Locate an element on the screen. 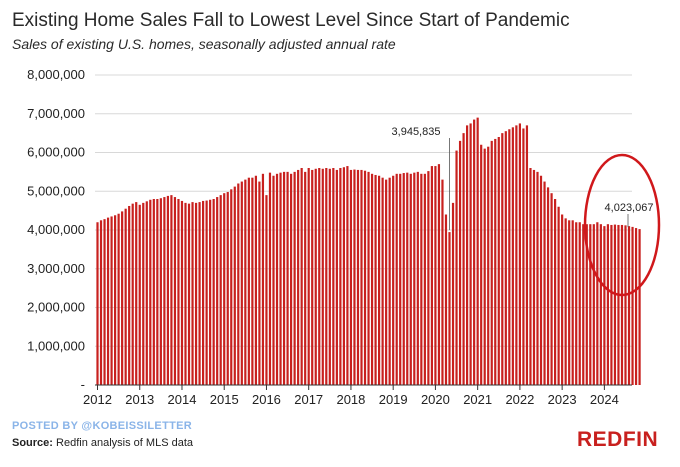 Image resolution: width=680 pixels, height=467 pixels. x-tick-label: 2014 is located at coordinates (182, 399).